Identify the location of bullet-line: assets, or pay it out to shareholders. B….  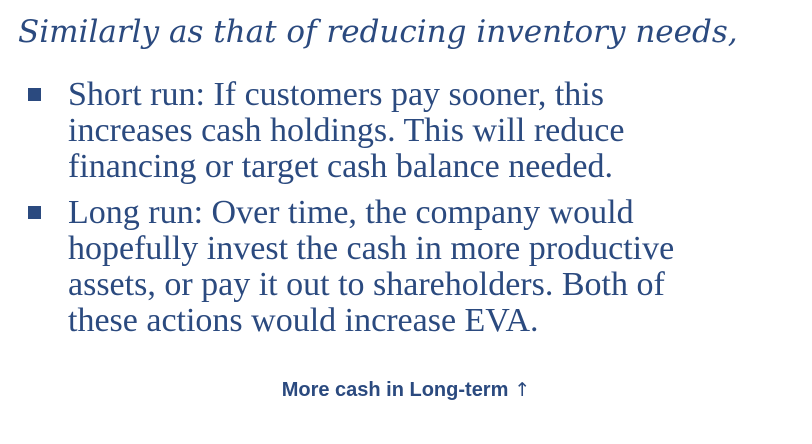
(366, 284).